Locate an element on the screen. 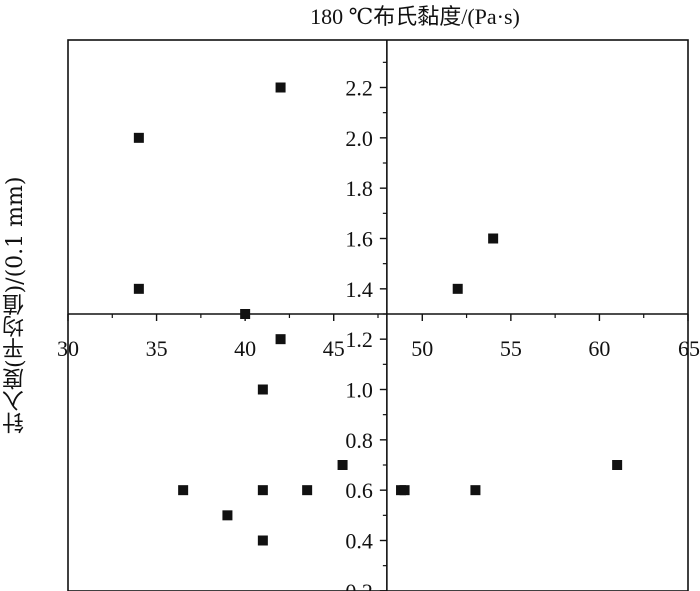 Image resolution: width=700 pixels, height=591 pixels. x-tick-label: 35 is located at coordinates (157, 348).